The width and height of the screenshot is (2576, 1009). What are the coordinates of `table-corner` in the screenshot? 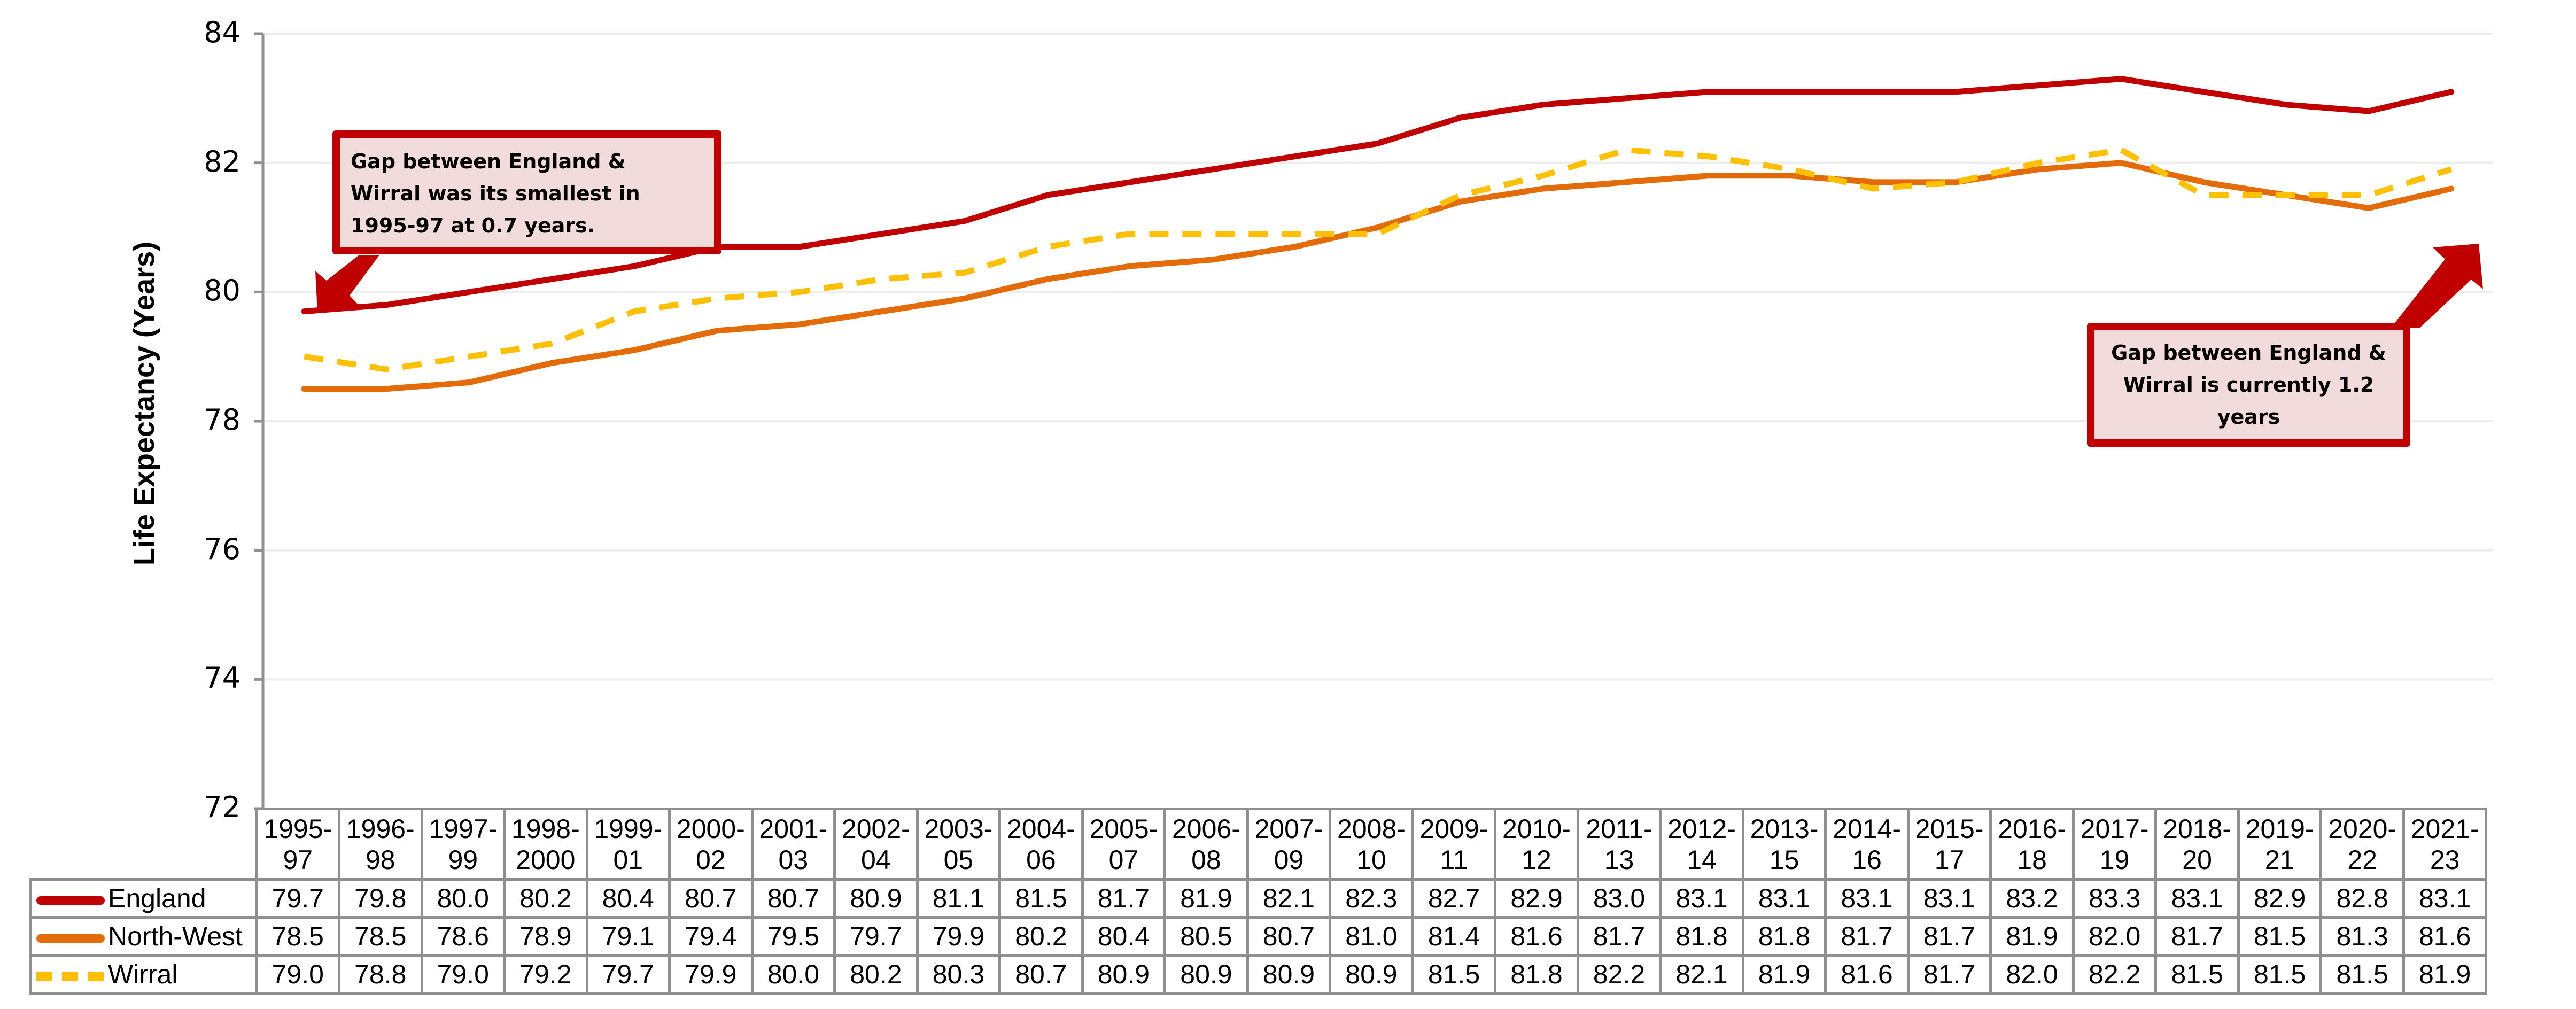 It's located at (143, 845).